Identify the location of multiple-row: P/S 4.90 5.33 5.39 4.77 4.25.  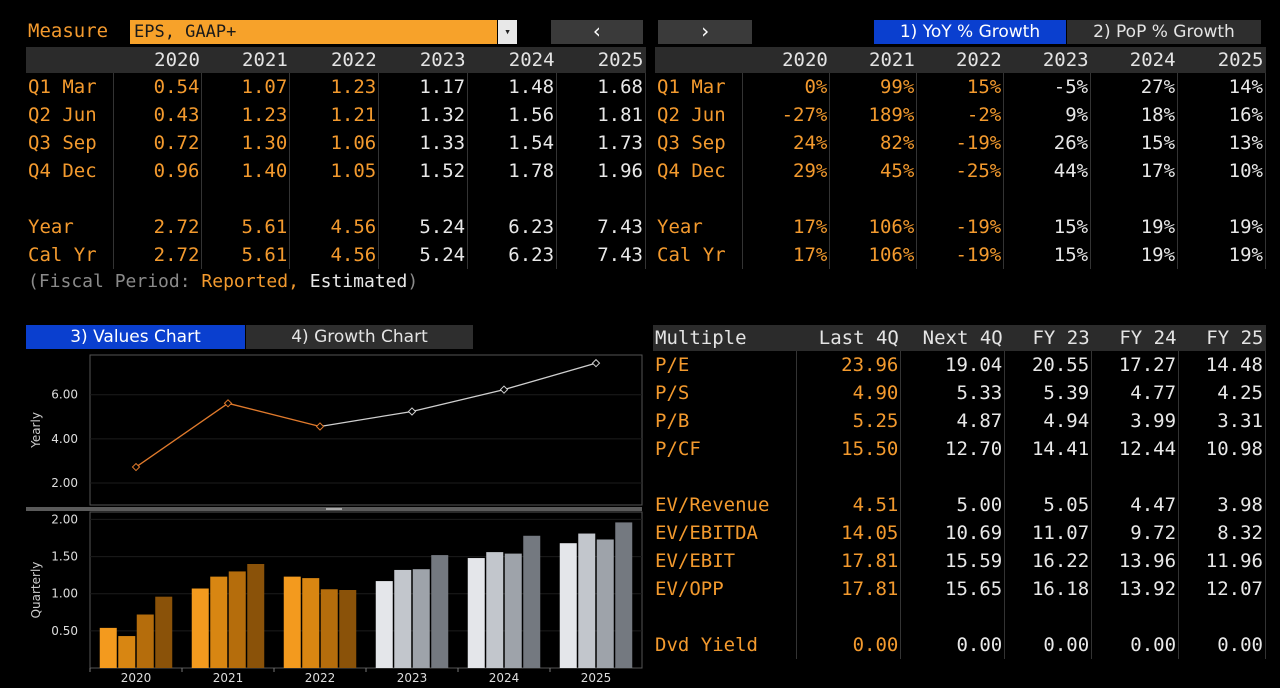
(959, 393).